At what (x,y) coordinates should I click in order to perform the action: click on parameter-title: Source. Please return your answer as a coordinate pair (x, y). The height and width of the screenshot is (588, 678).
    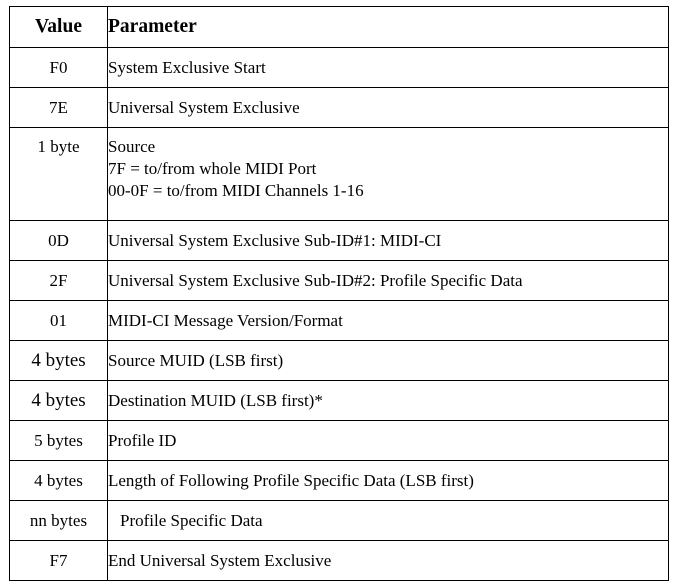
    Looking at the image, I should click on (132, 146).